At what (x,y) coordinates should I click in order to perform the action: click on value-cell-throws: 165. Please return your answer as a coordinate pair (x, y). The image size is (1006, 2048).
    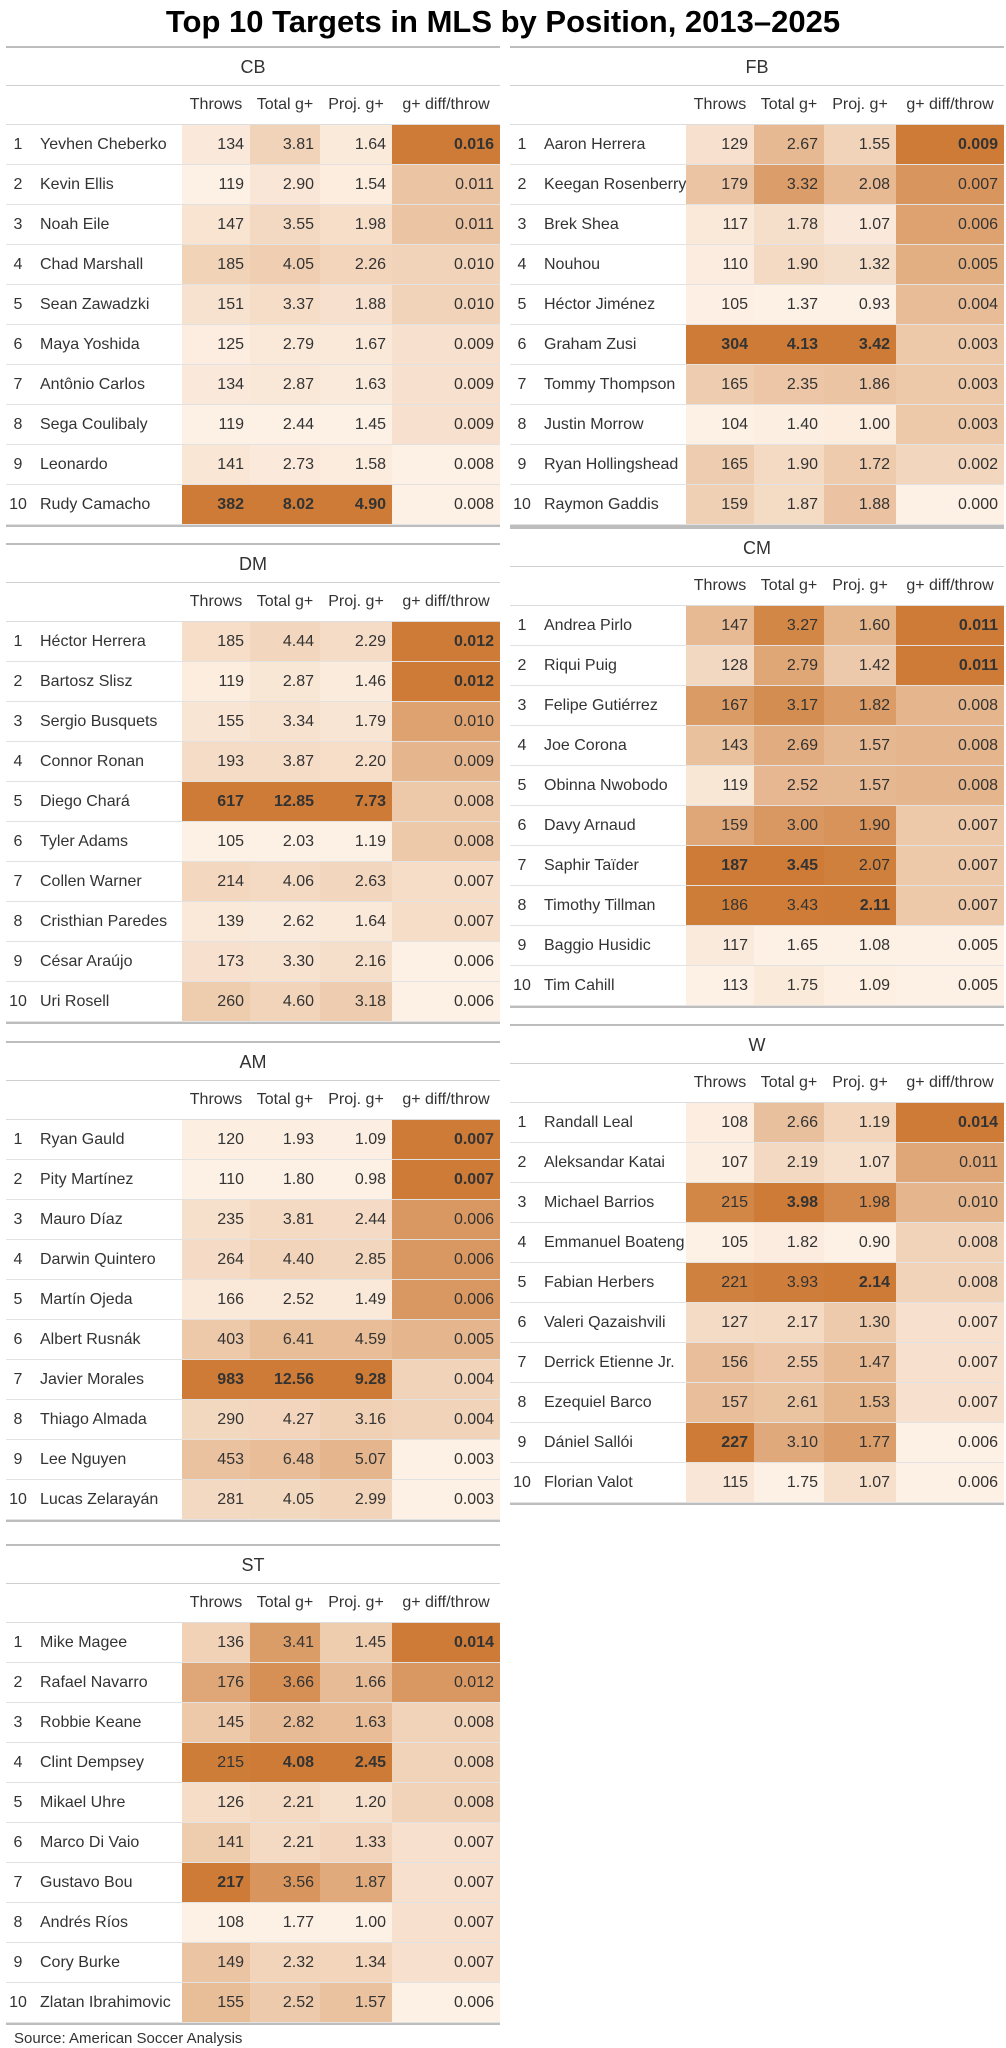
    Looking at the image, I should click on (720, 384).